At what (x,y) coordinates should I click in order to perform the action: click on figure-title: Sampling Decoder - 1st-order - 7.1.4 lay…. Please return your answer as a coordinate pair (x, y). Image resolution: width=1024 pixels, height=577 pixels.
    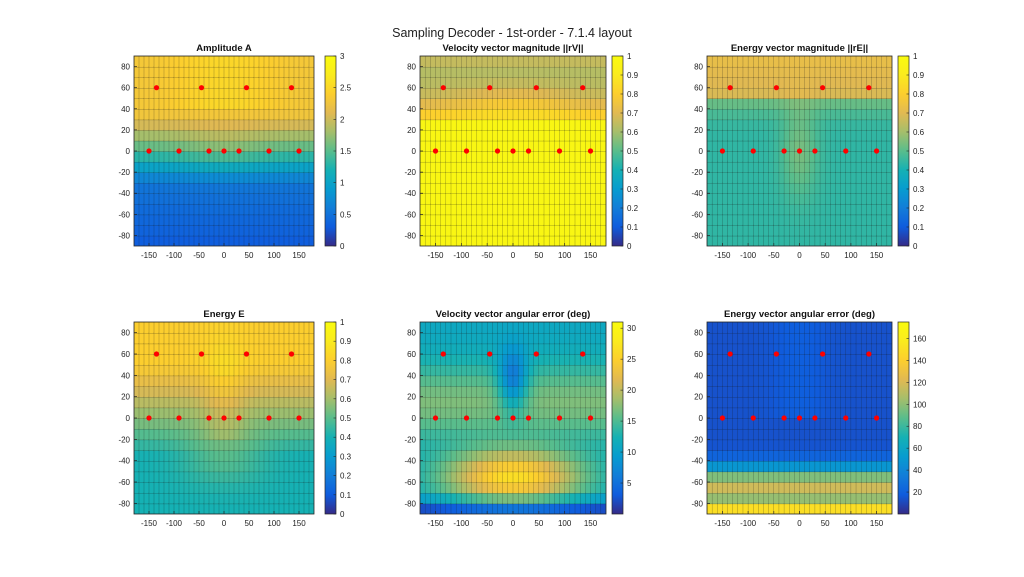
    Looking at the image, I should click on (512, 33).